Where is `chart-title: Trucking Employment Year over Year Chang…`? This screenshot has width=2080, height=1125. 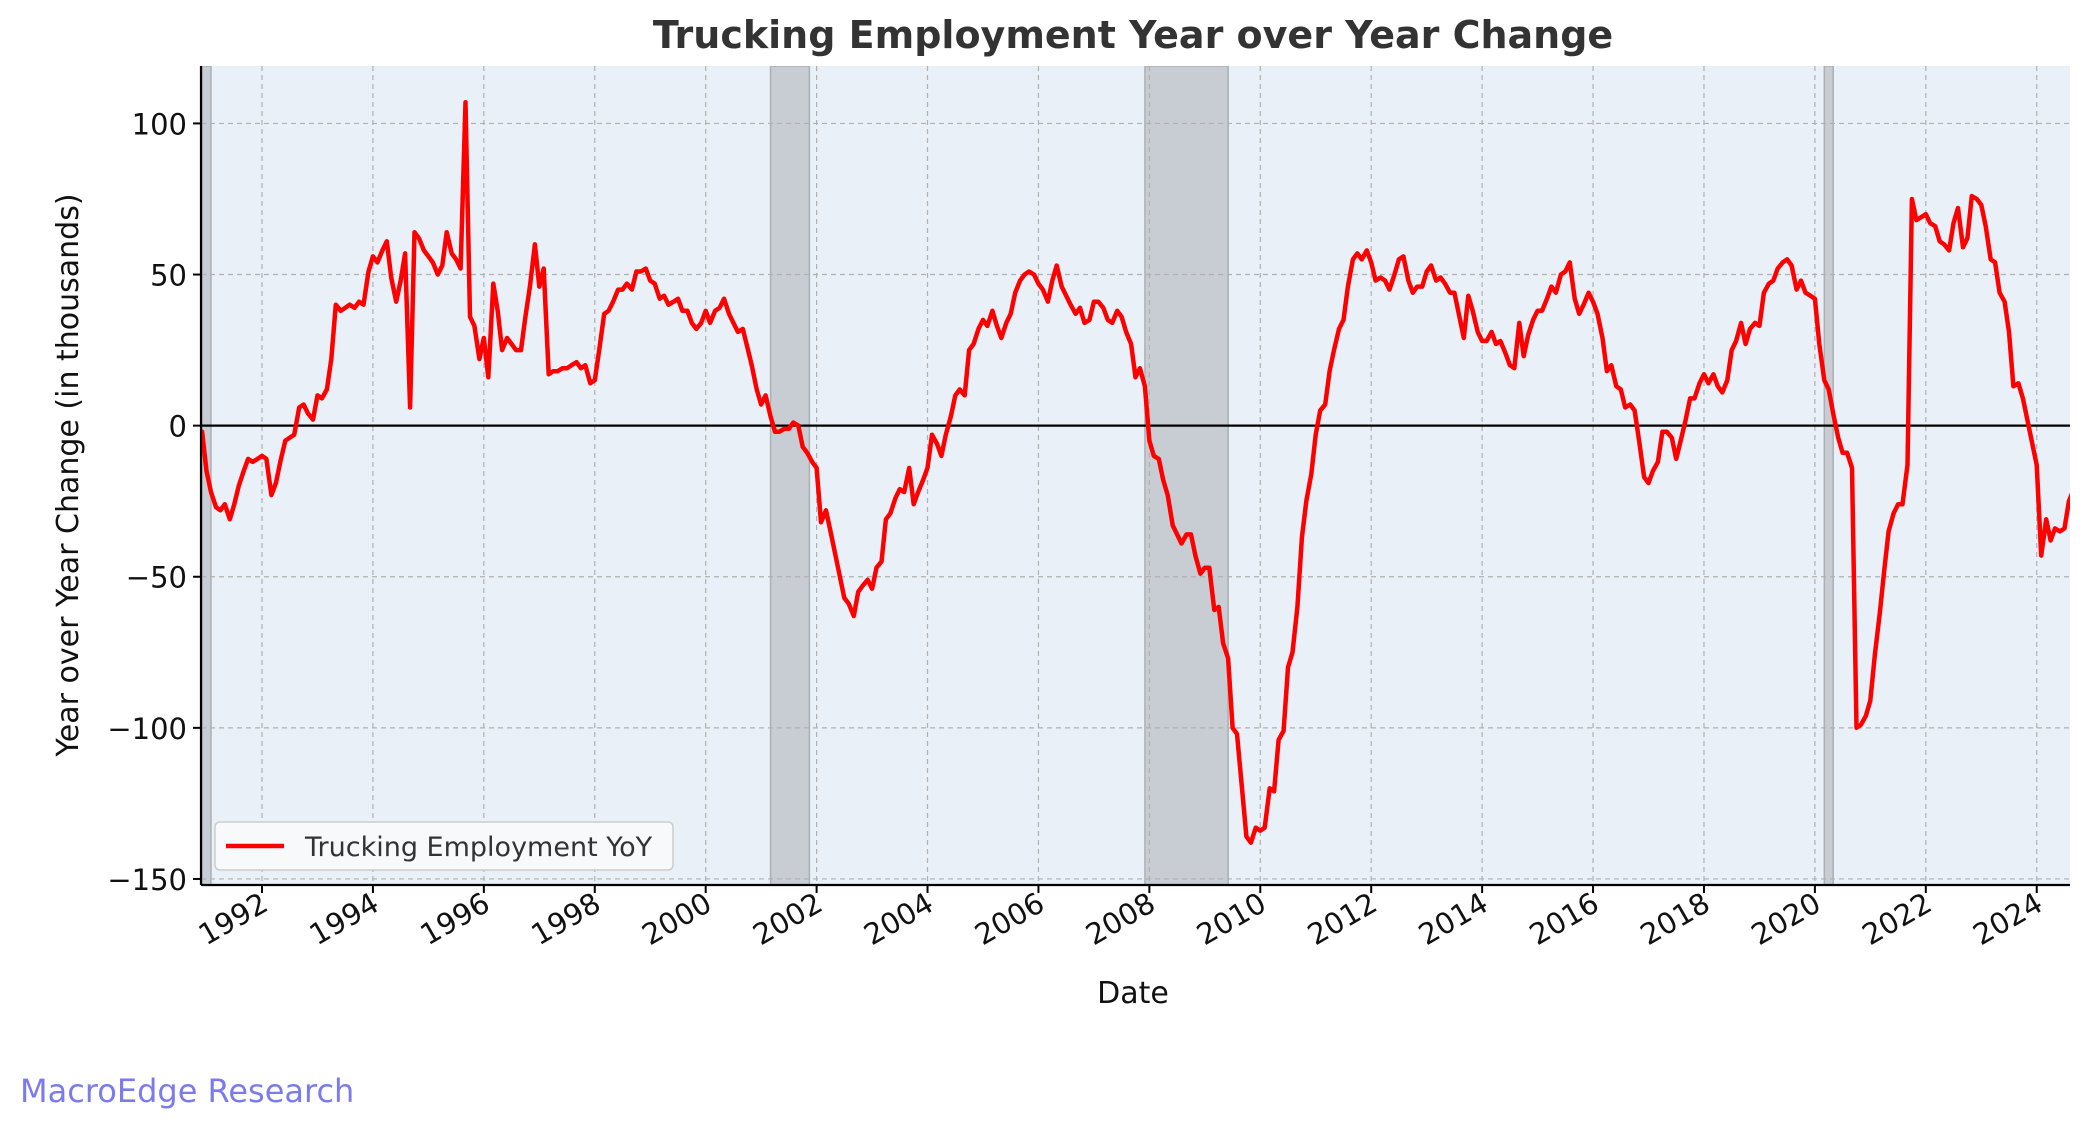 chart-title: Trucking Employment Year over Year Chang… is located at coordinates (1133, 35).